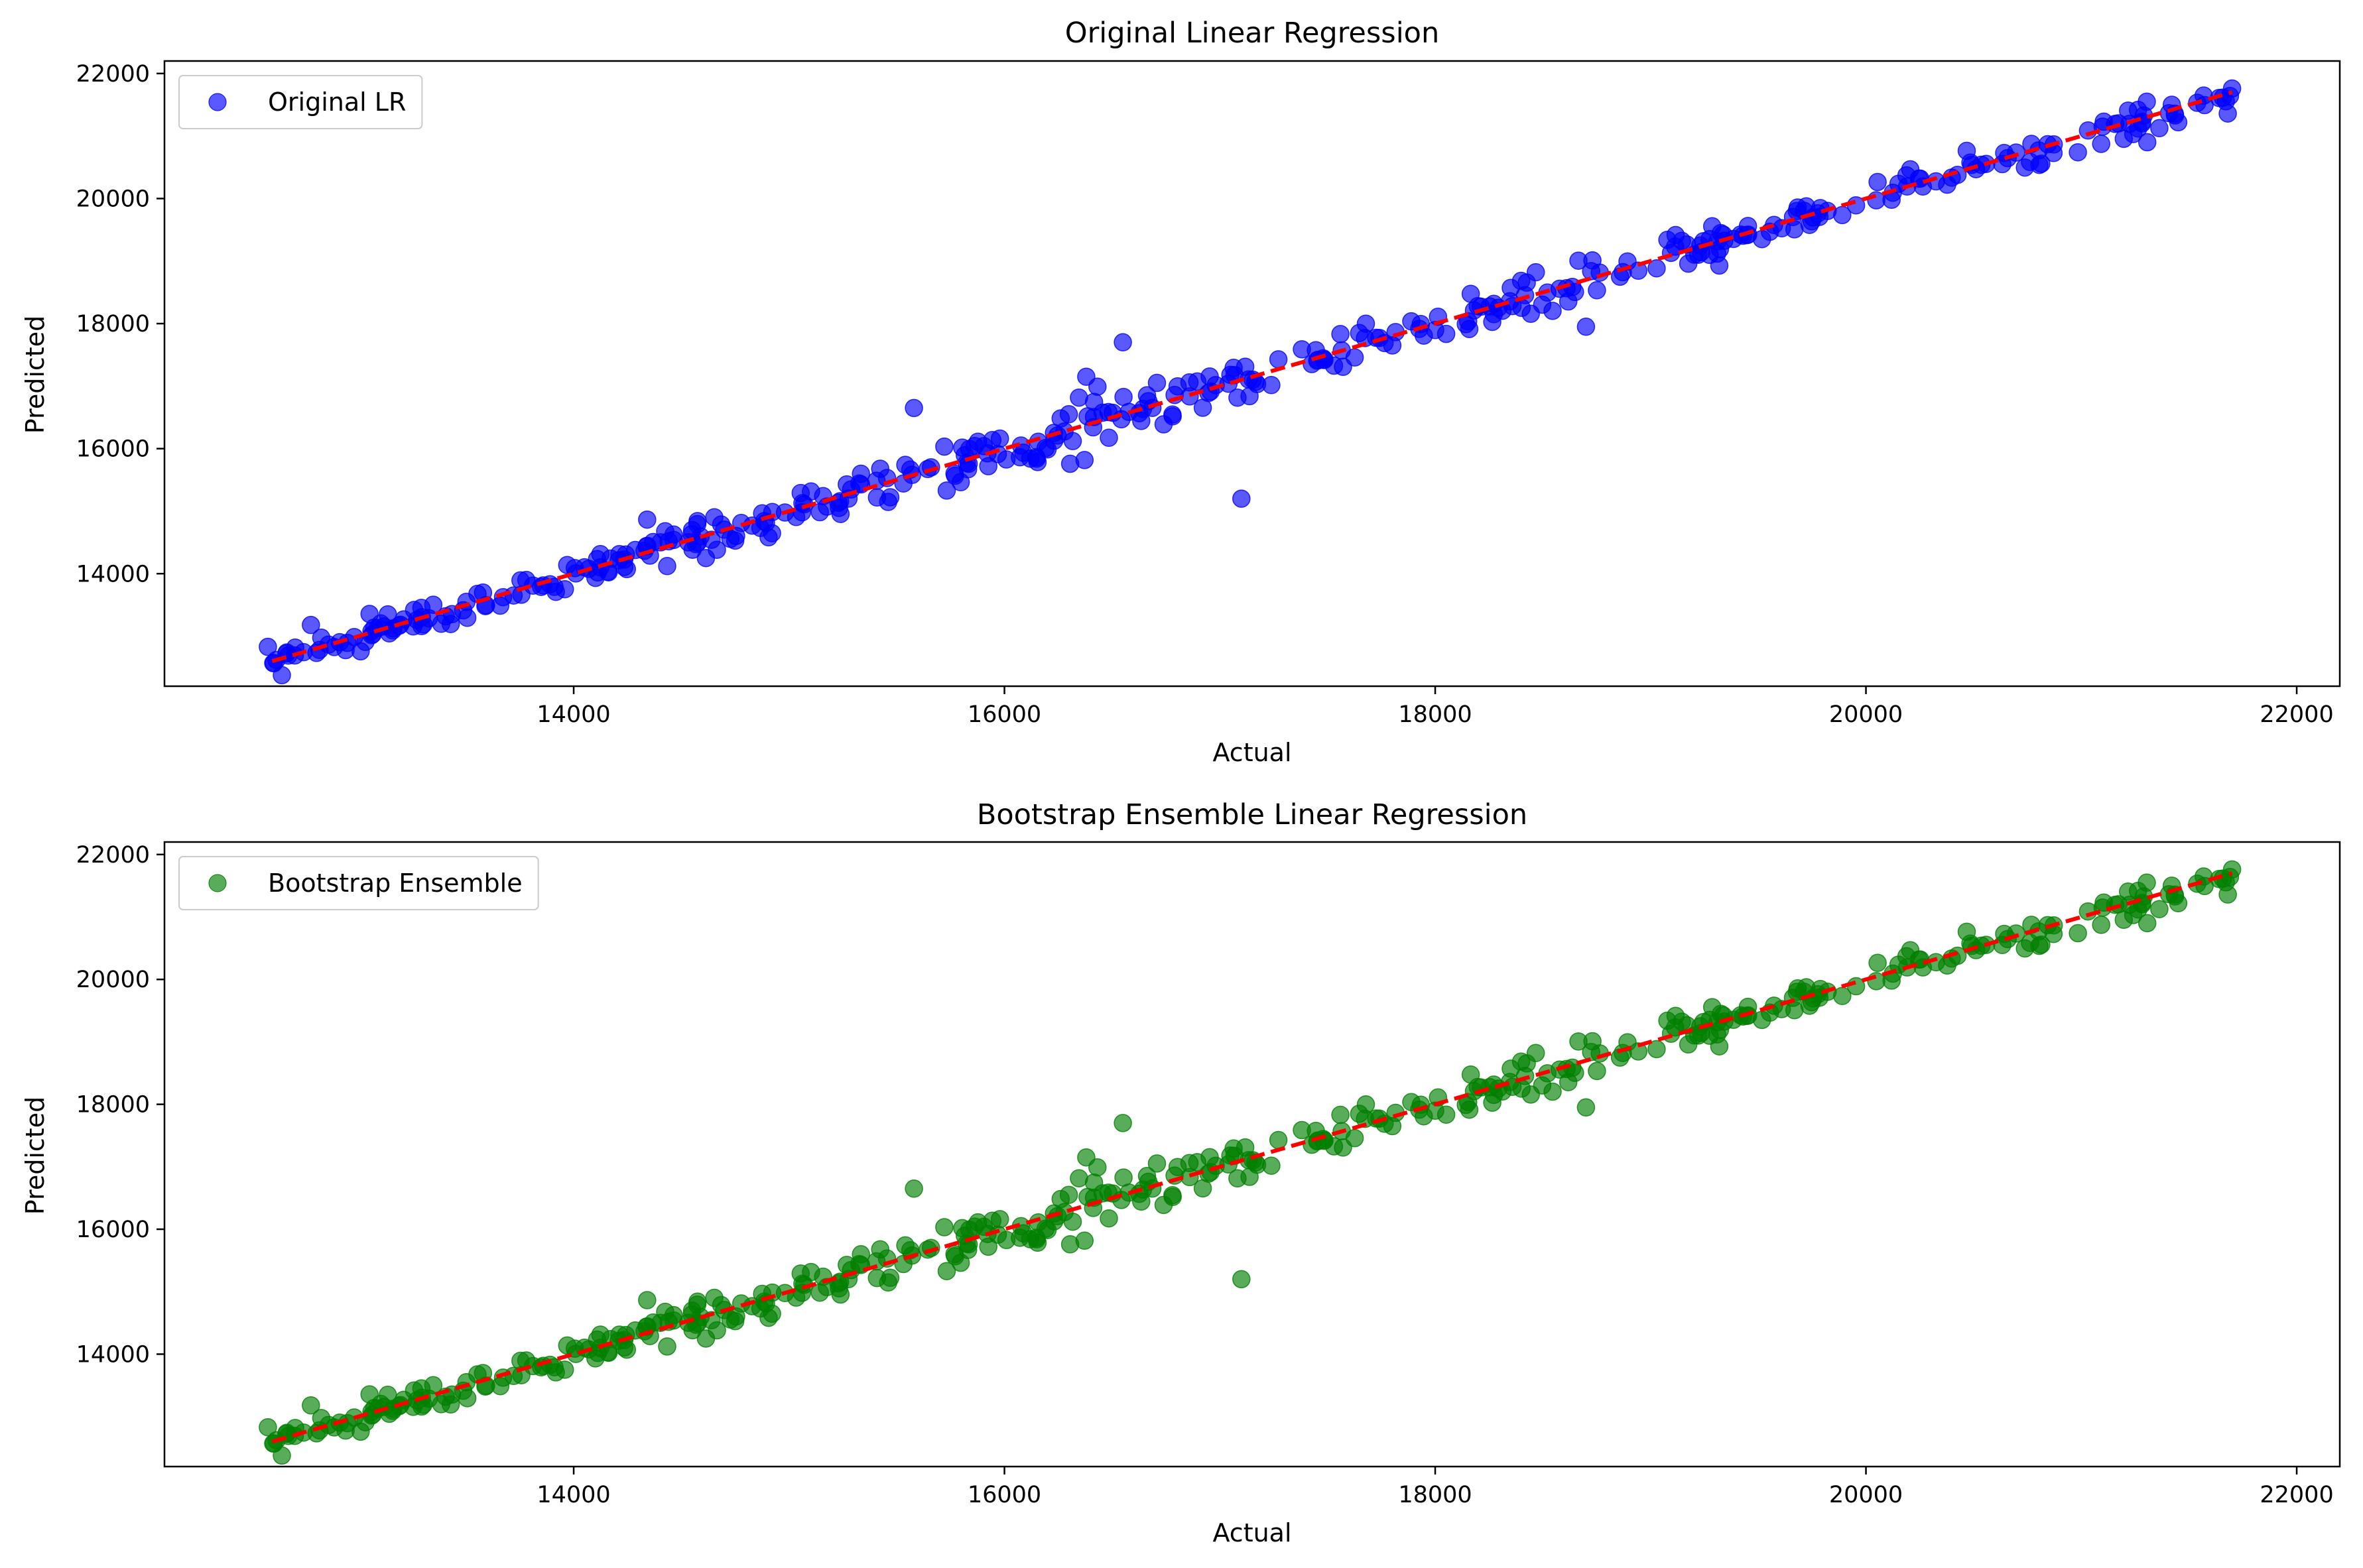 This screenshot has width=2363, height=1568. I want to click on x-axis: 14000 16000 18000 20000 22000, so click(1435, 1487).